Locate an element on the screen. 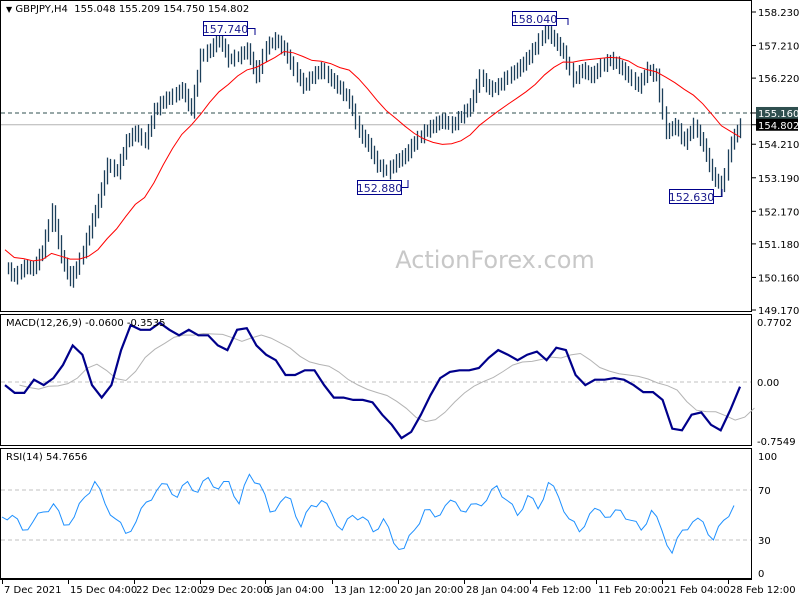  rsi-axis-label: 0 is located at coordinates (761, 574).